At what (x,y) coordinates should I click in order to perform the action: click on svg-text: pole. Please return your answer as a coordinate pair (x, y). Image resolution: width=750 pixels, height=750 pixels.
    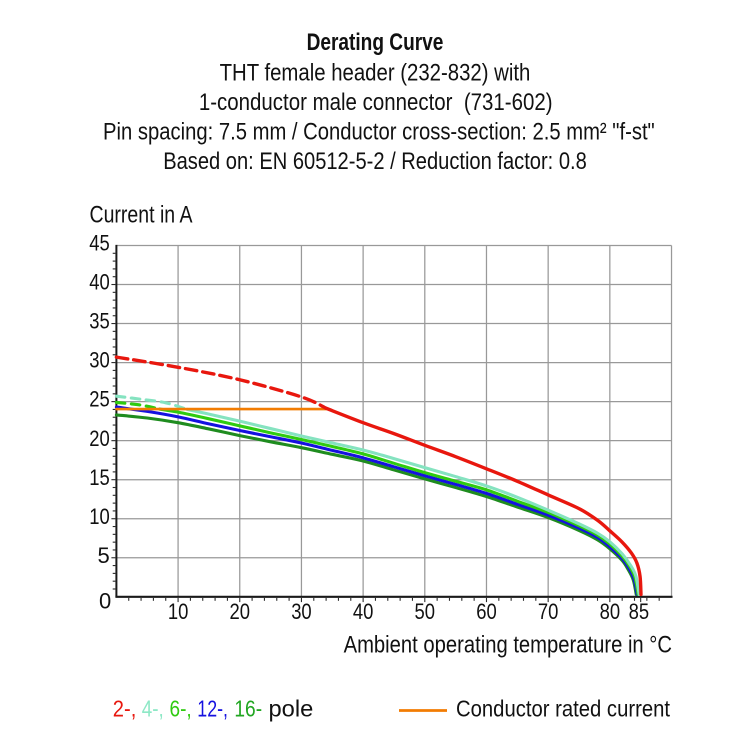
    Looking at the image, I should click on (291, 709).